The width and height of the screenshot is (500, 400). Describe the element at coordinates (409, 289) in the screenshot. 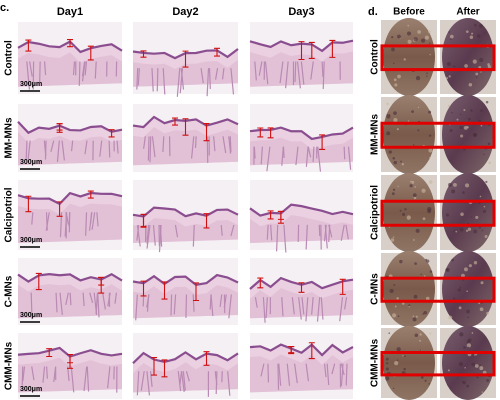

I see `mouse-back` at that location.